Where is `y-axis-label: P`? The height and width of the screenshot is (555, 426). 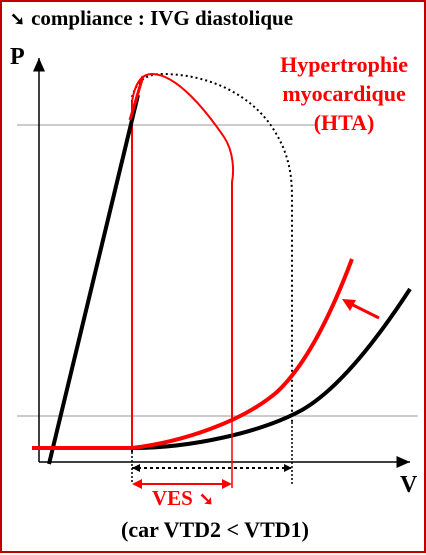 y-axis-label: P is located at coordinates (17, 57).